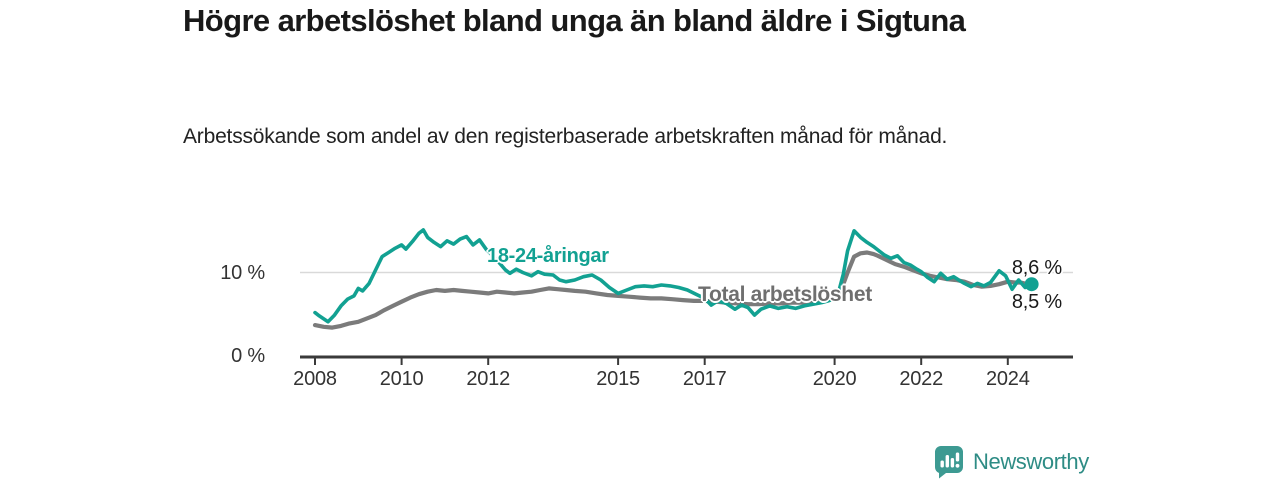 This screenshot has width=1280, height=480. I want to click on x-axis-label: 2020, so click(834, 379).